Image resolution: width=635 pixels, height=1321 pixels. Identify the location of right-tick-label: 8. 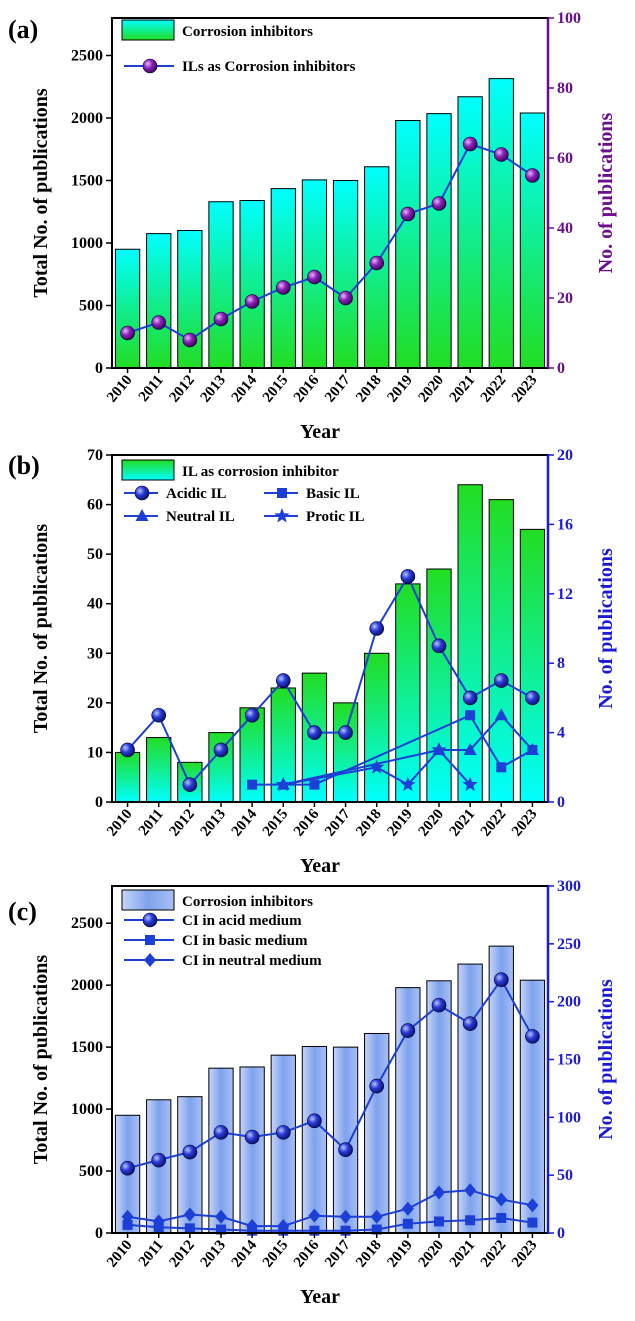
(561, 663).